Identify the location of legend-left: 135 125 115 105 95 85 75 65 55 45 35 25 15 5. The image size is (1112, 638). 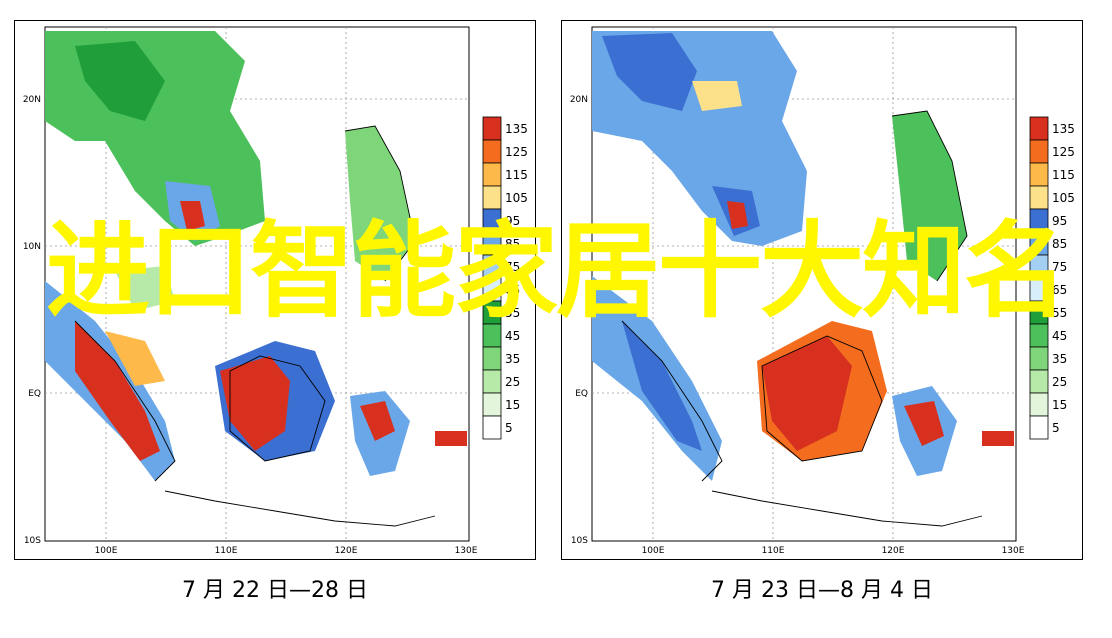
(505, 278).